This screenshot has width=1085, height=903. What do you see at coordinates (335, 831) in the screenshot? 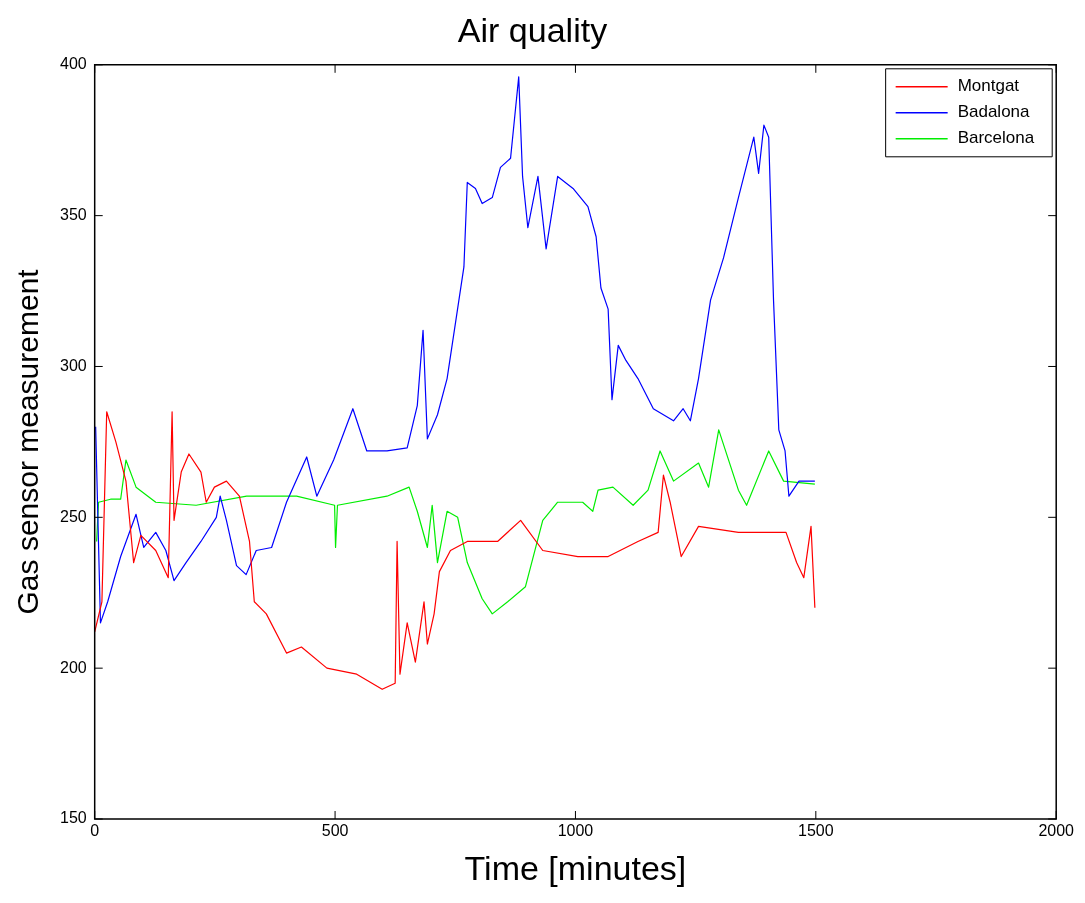
I see `x-tick-label: 500` at bounding box center [335, 831].